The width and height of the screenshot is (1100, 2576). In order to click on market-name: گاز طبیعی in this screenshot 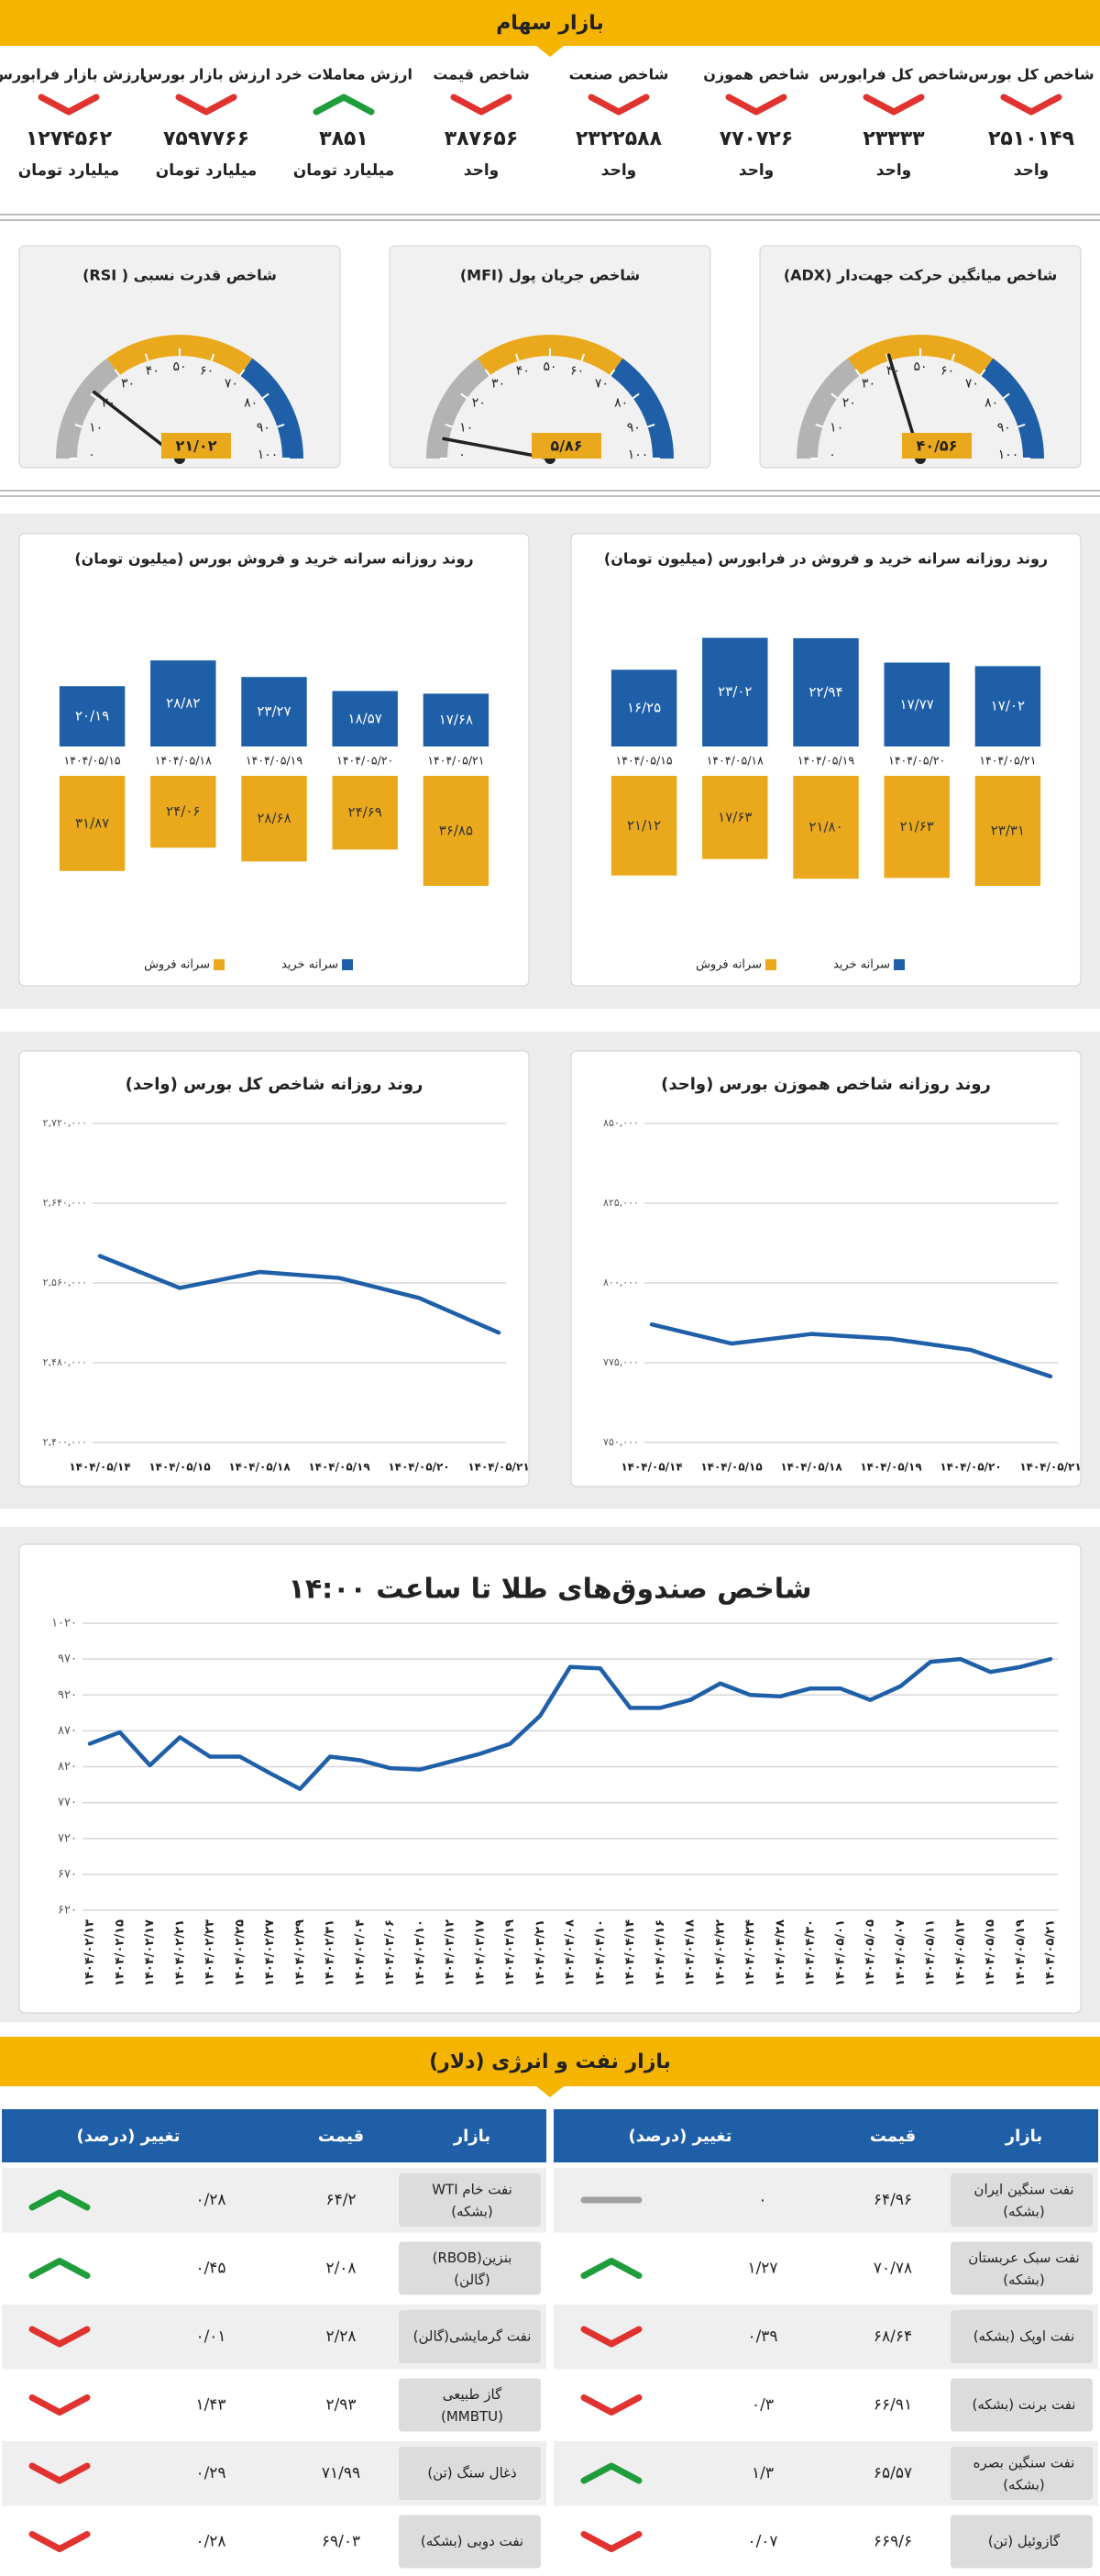, I will do `click(472, 2394)`.